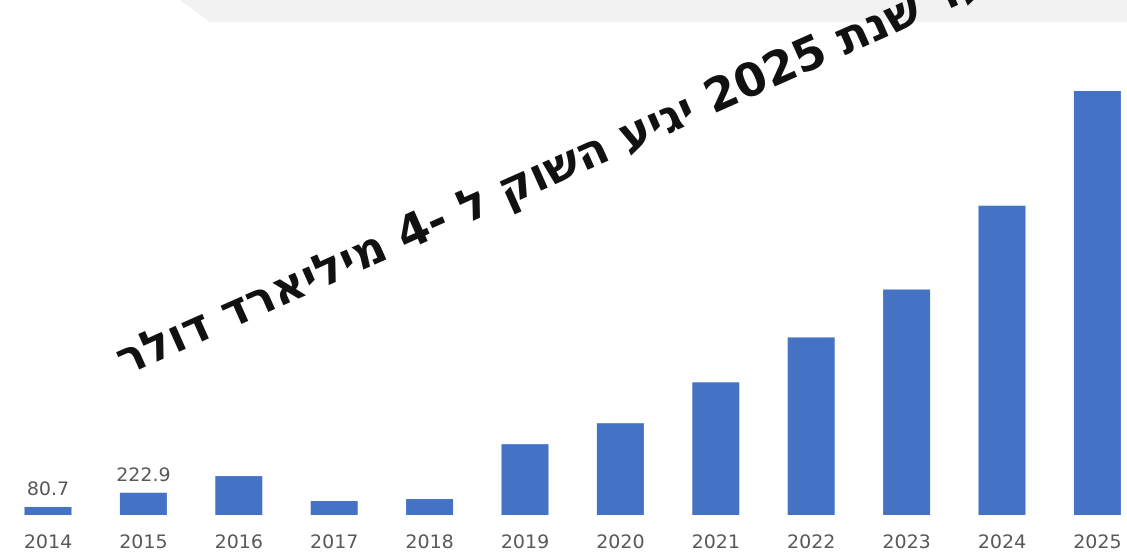  What do you see at coordinates (906, 541) in the screenshot?
I see `x-tick-label-2023: 2023` at bounding box center [906, 541].